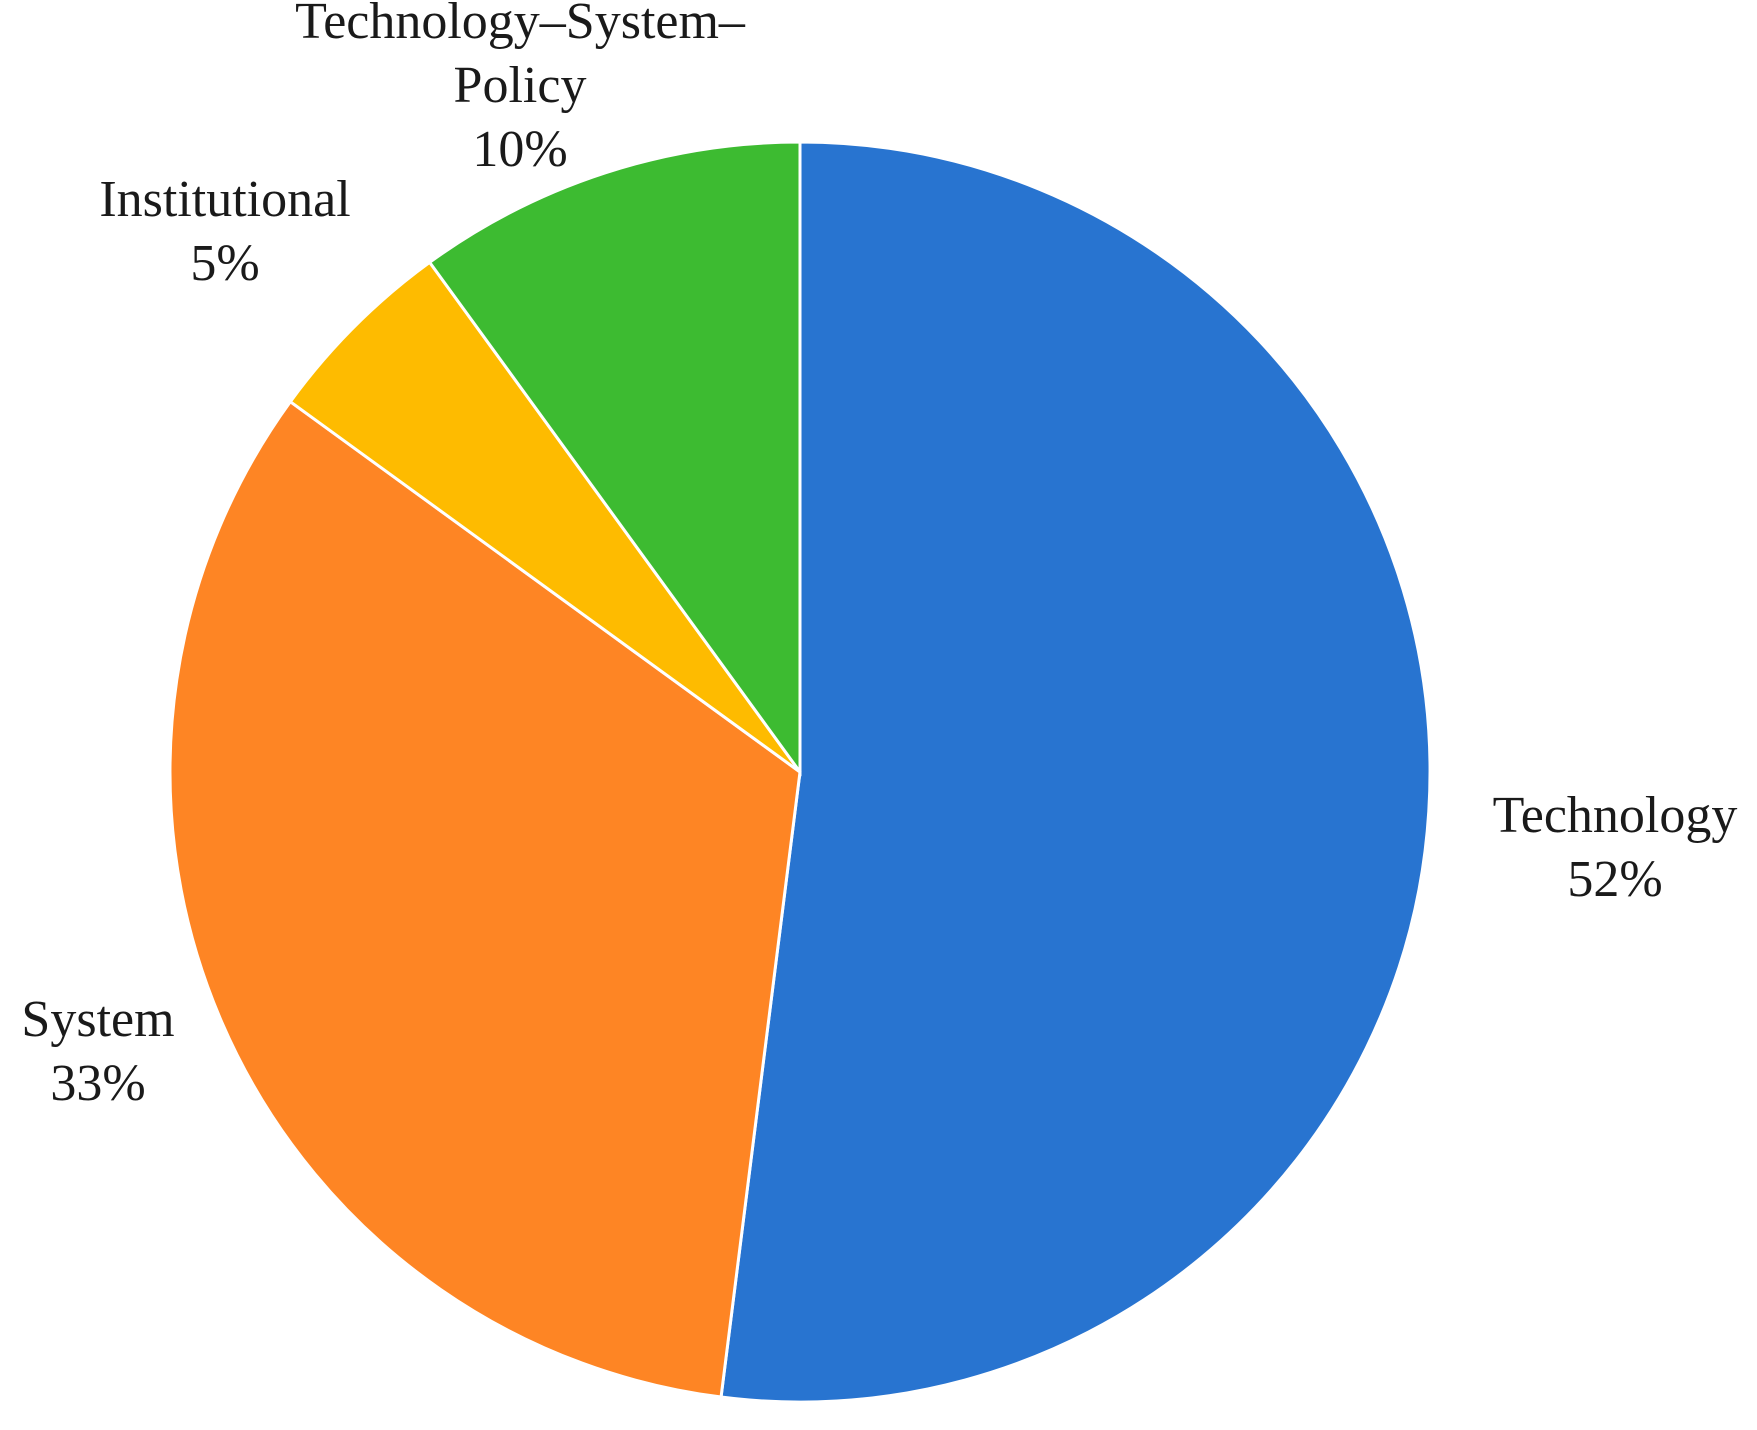 This screenshot has width=1757, height=1430. I want to click on slice-name-label: Technology, so click(1615, 815).